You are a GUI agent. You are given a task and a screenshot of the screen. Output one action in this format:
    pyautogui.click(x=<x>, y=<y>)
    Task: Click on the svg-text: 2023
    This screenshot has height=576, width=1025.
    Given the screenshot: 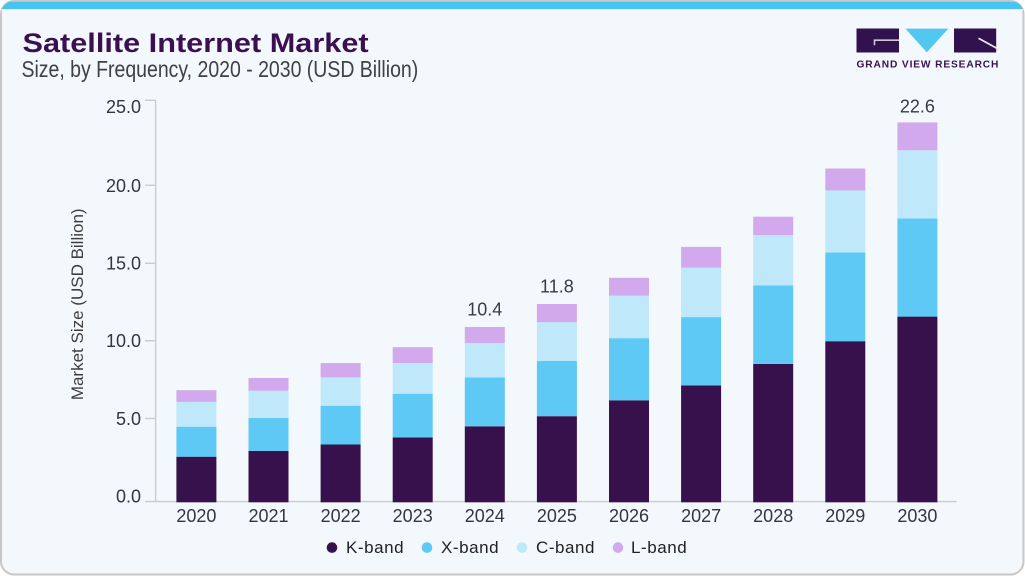 What is the action you would take?
    pyautogui.click(x=413, y=516)
    